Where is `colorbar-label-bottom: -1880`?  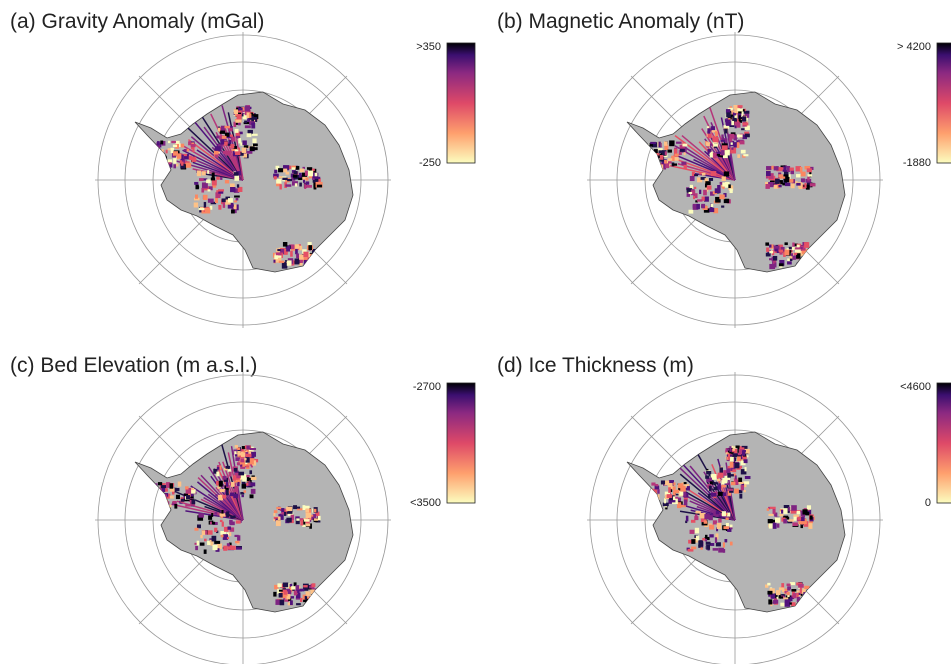
colorbar-label-bottom: -1880 is located at coordinates (917, 163).